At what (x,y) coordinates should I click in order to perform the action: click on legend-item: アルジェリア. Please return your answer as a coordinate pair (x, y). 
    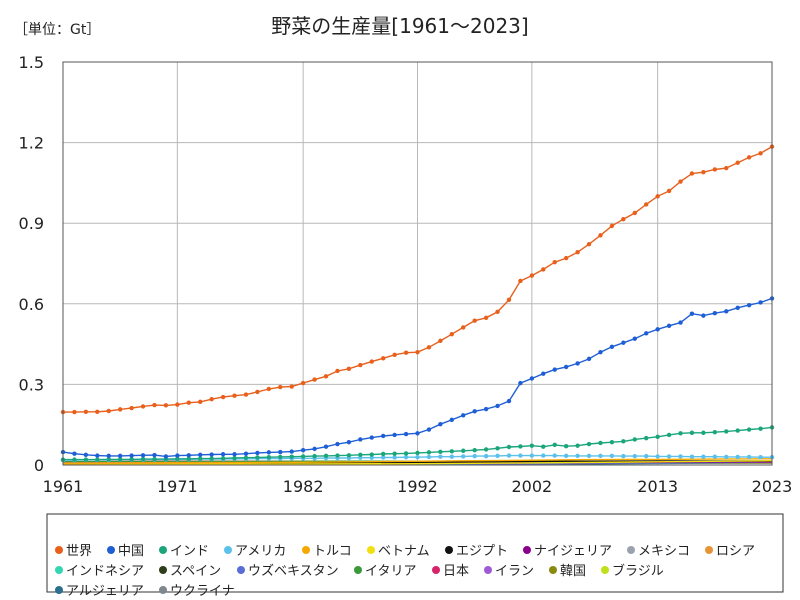
    Looking at the image, I should click on (99, 591).